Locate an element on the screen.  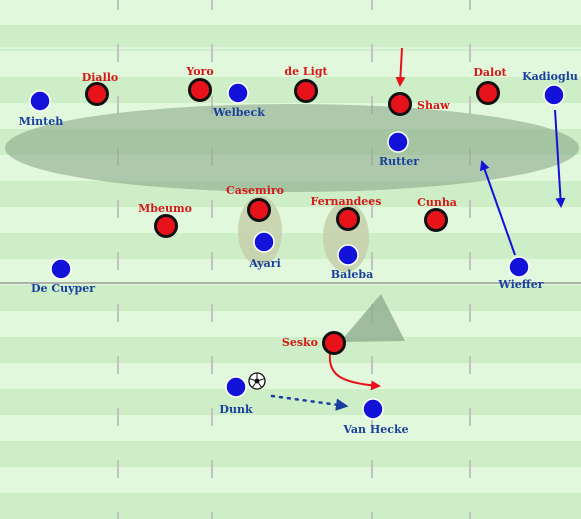
player-label-dalot: Dalot is located at coordinates (490, 72).